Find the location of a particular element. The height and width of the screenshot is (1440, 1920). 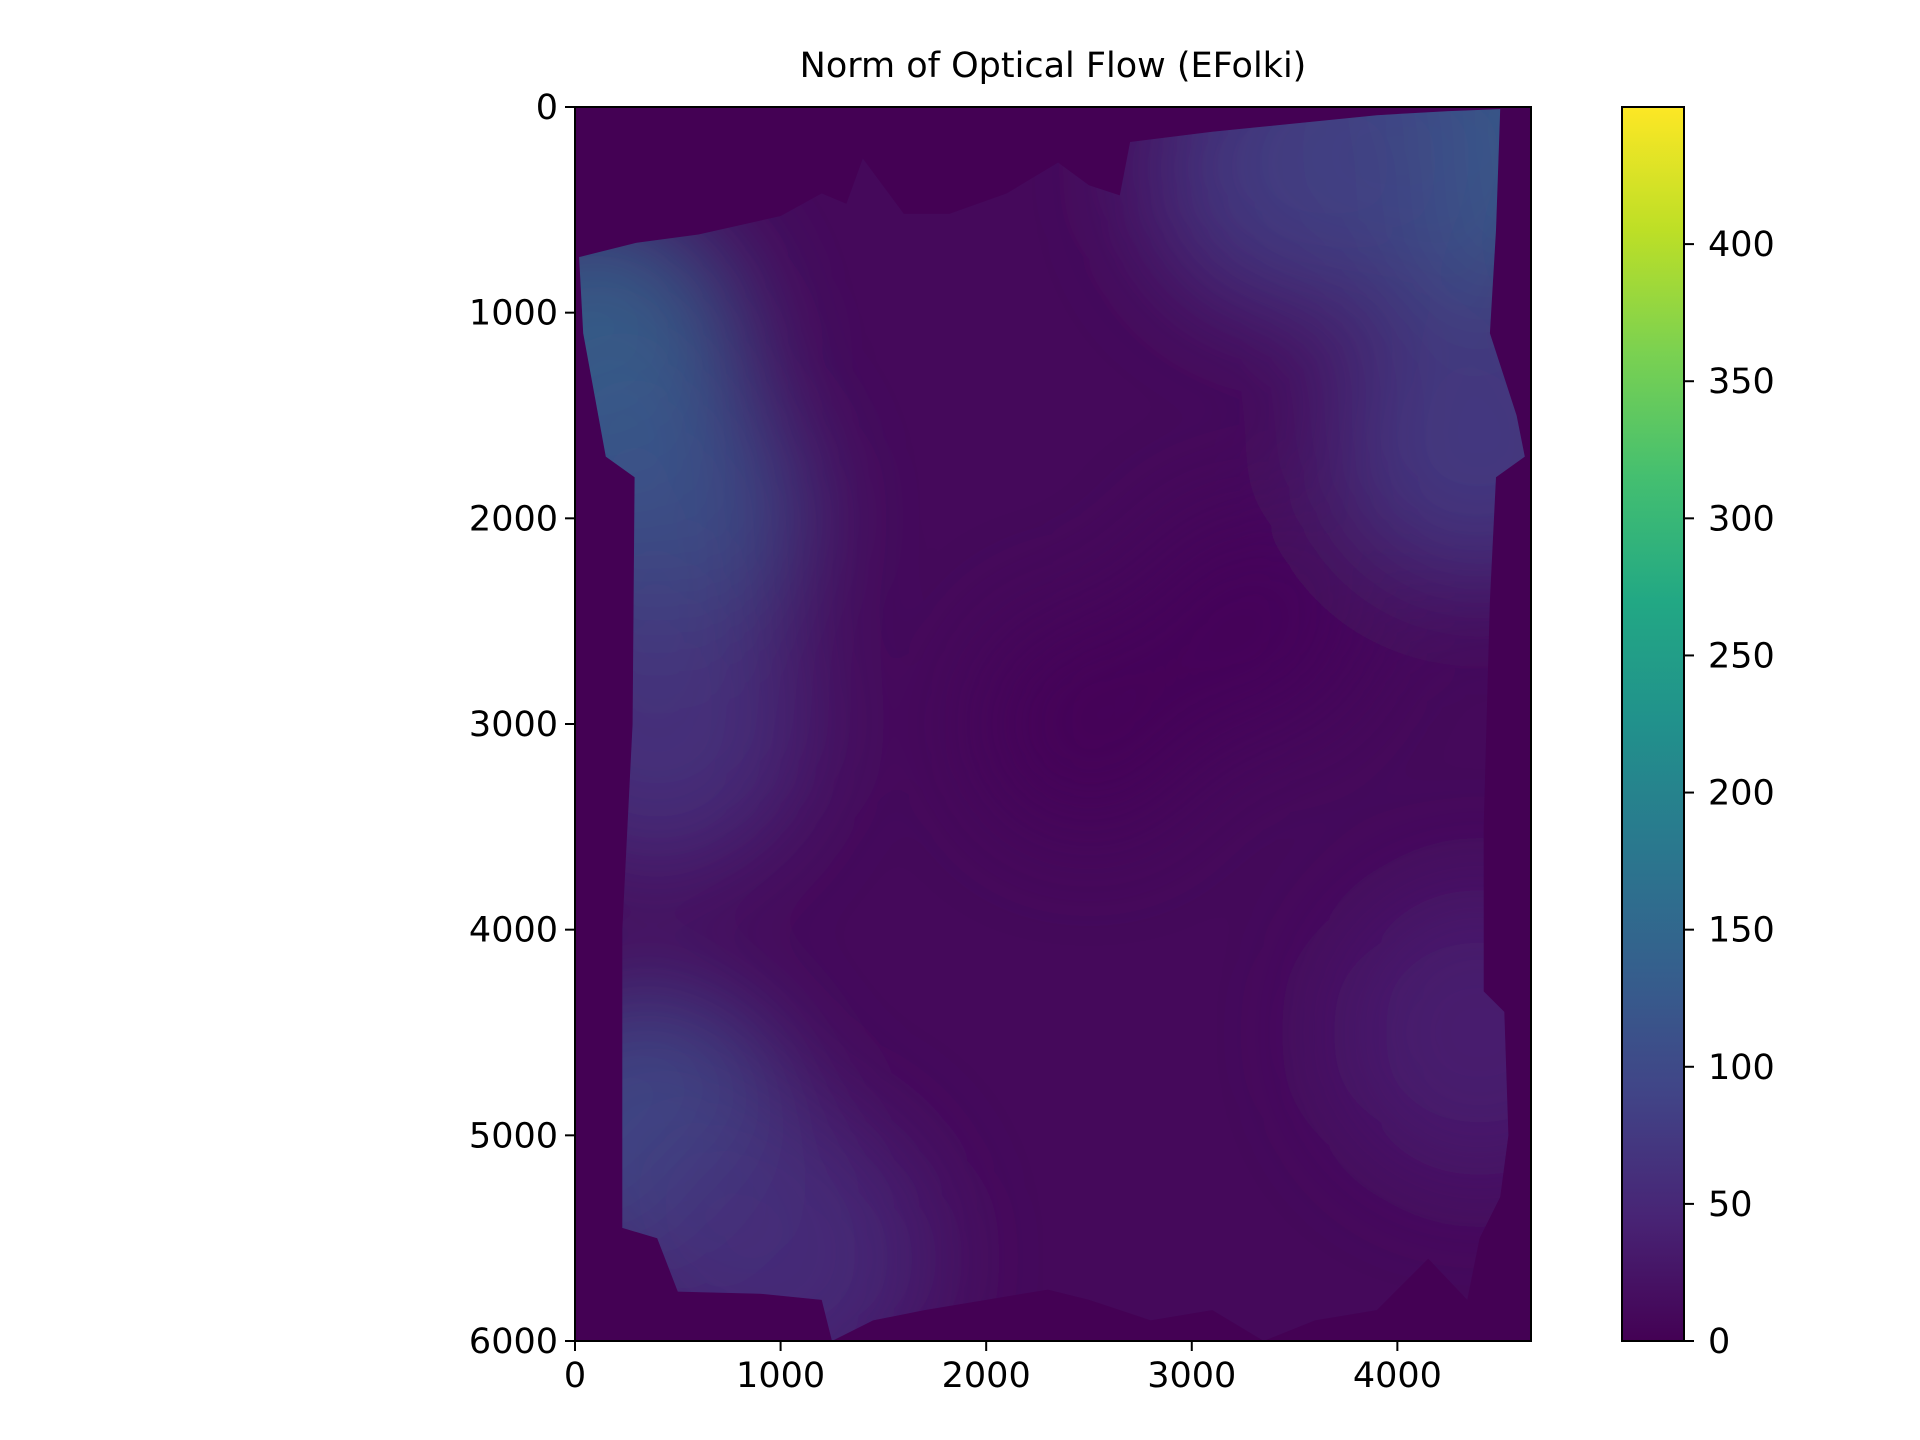

colorbar-axis: 0 50 100 150 200 250 300 350 400 is located at coordinates (1729, 793).